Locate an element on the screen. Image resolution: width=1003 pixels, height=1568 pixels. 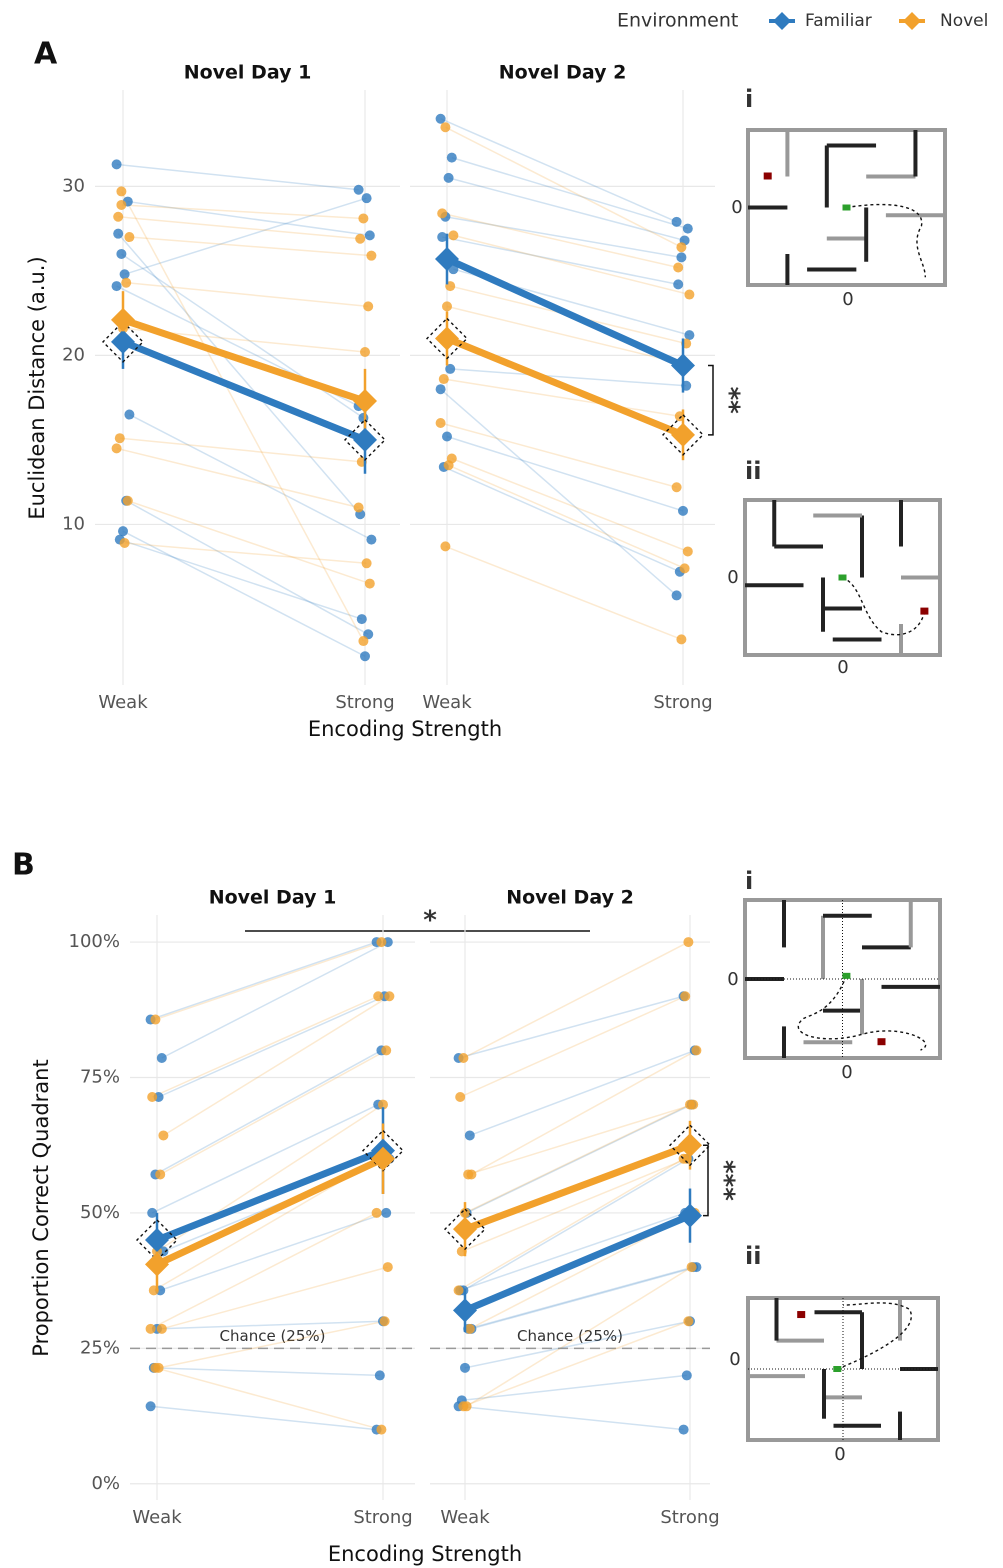
panel-letter: A is located at coordinates (46, 54).